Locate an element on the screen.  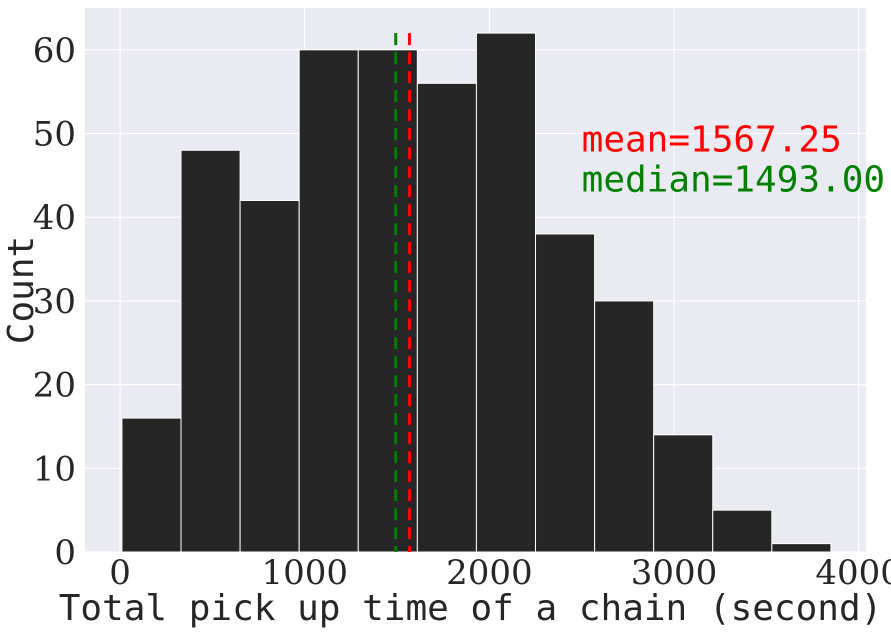
x-tick-label: 1000 is located at coordinates (304, 573).